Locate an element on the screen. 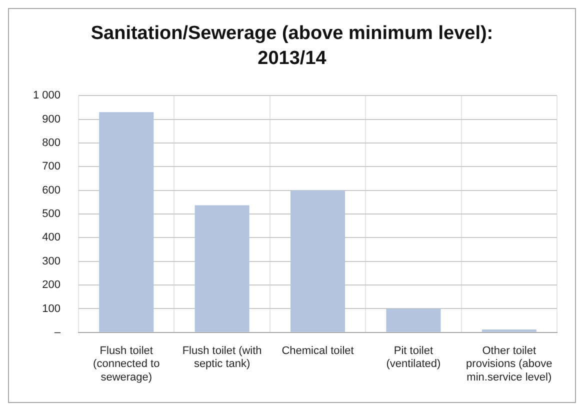 The height and width of the screenshot is (409, 584). y-tick-label: 600 is located at coordinates (51, 190).